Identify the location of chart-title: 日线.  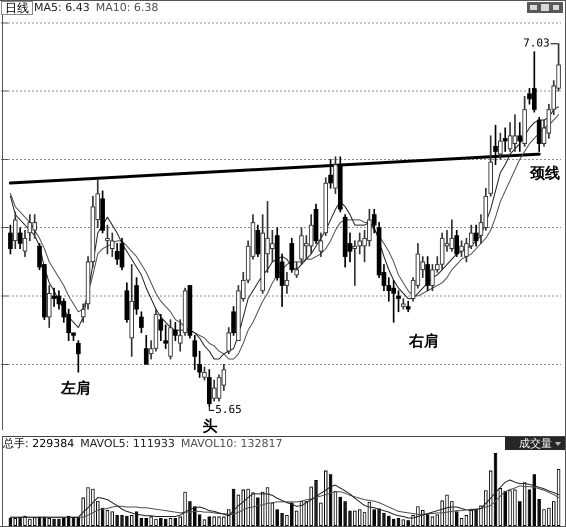
(17, 8).